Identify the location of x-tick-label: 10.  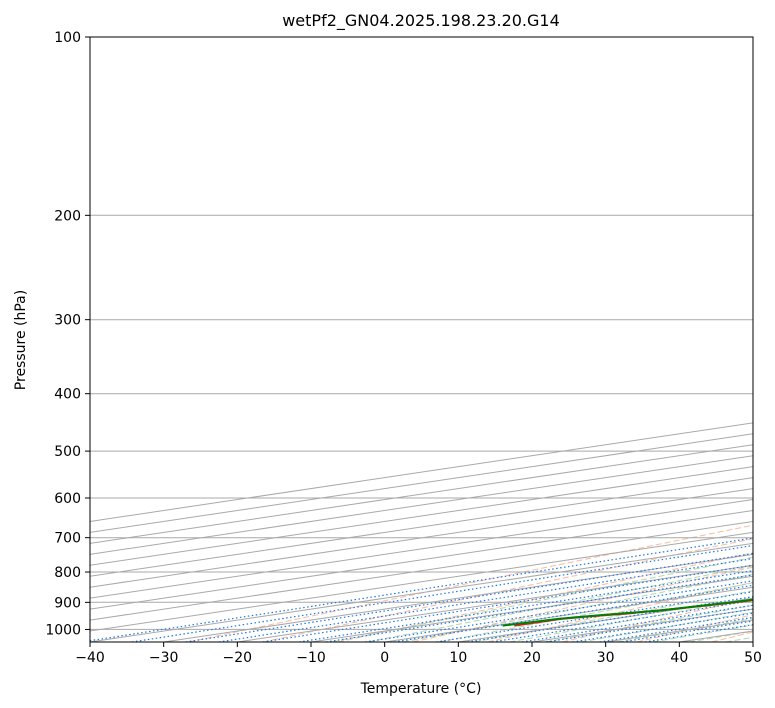
(458, 658).